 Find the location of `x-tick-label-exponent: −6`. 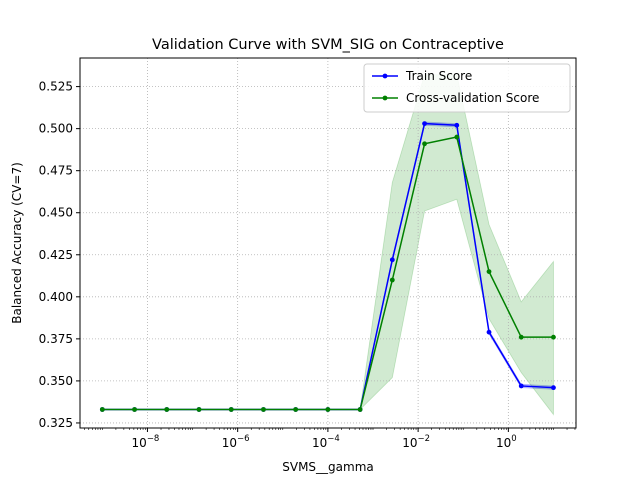

x-tick-label-exponent: −6 is located at coordinates (243, 439).